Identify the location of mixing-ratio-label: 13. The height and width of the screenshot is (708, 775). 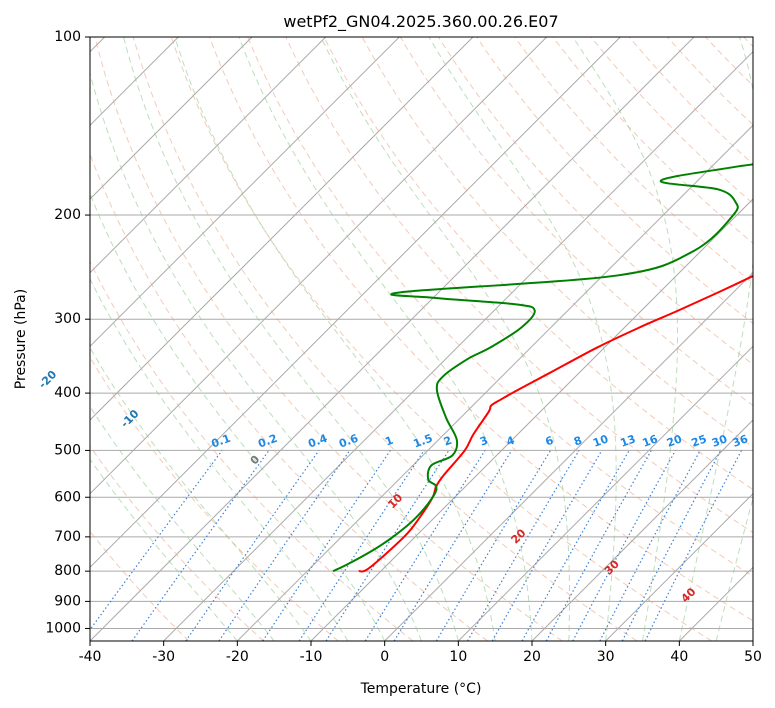
(628, 440).